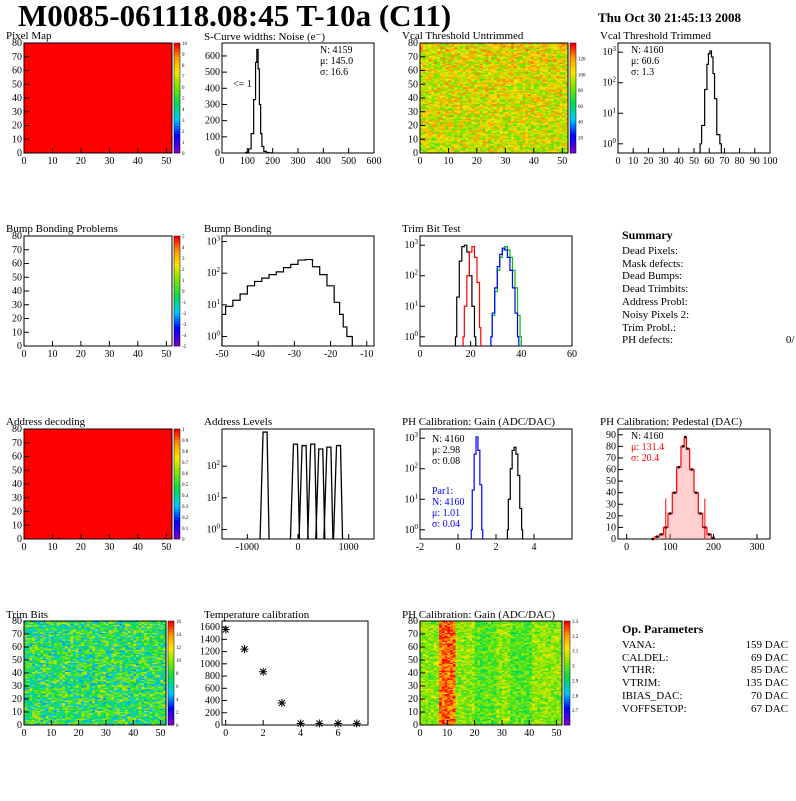  Describe the element at coordinates (183, 132) in the screenshot. I see `colorbar-tick-label: 2` at that location.